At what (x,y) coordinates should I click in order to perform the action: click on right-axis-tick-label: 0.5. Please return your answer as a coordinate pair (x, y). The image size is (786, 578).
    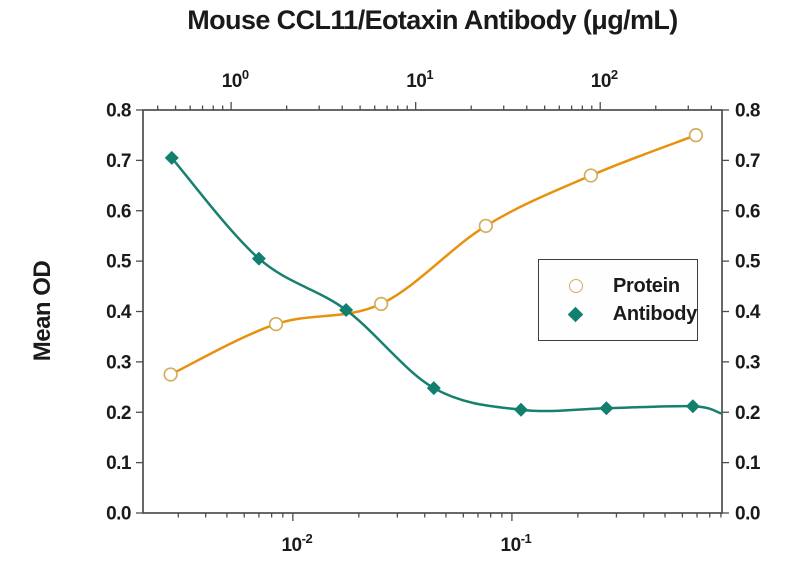
    Looking at the image, I should click on (748, 262).